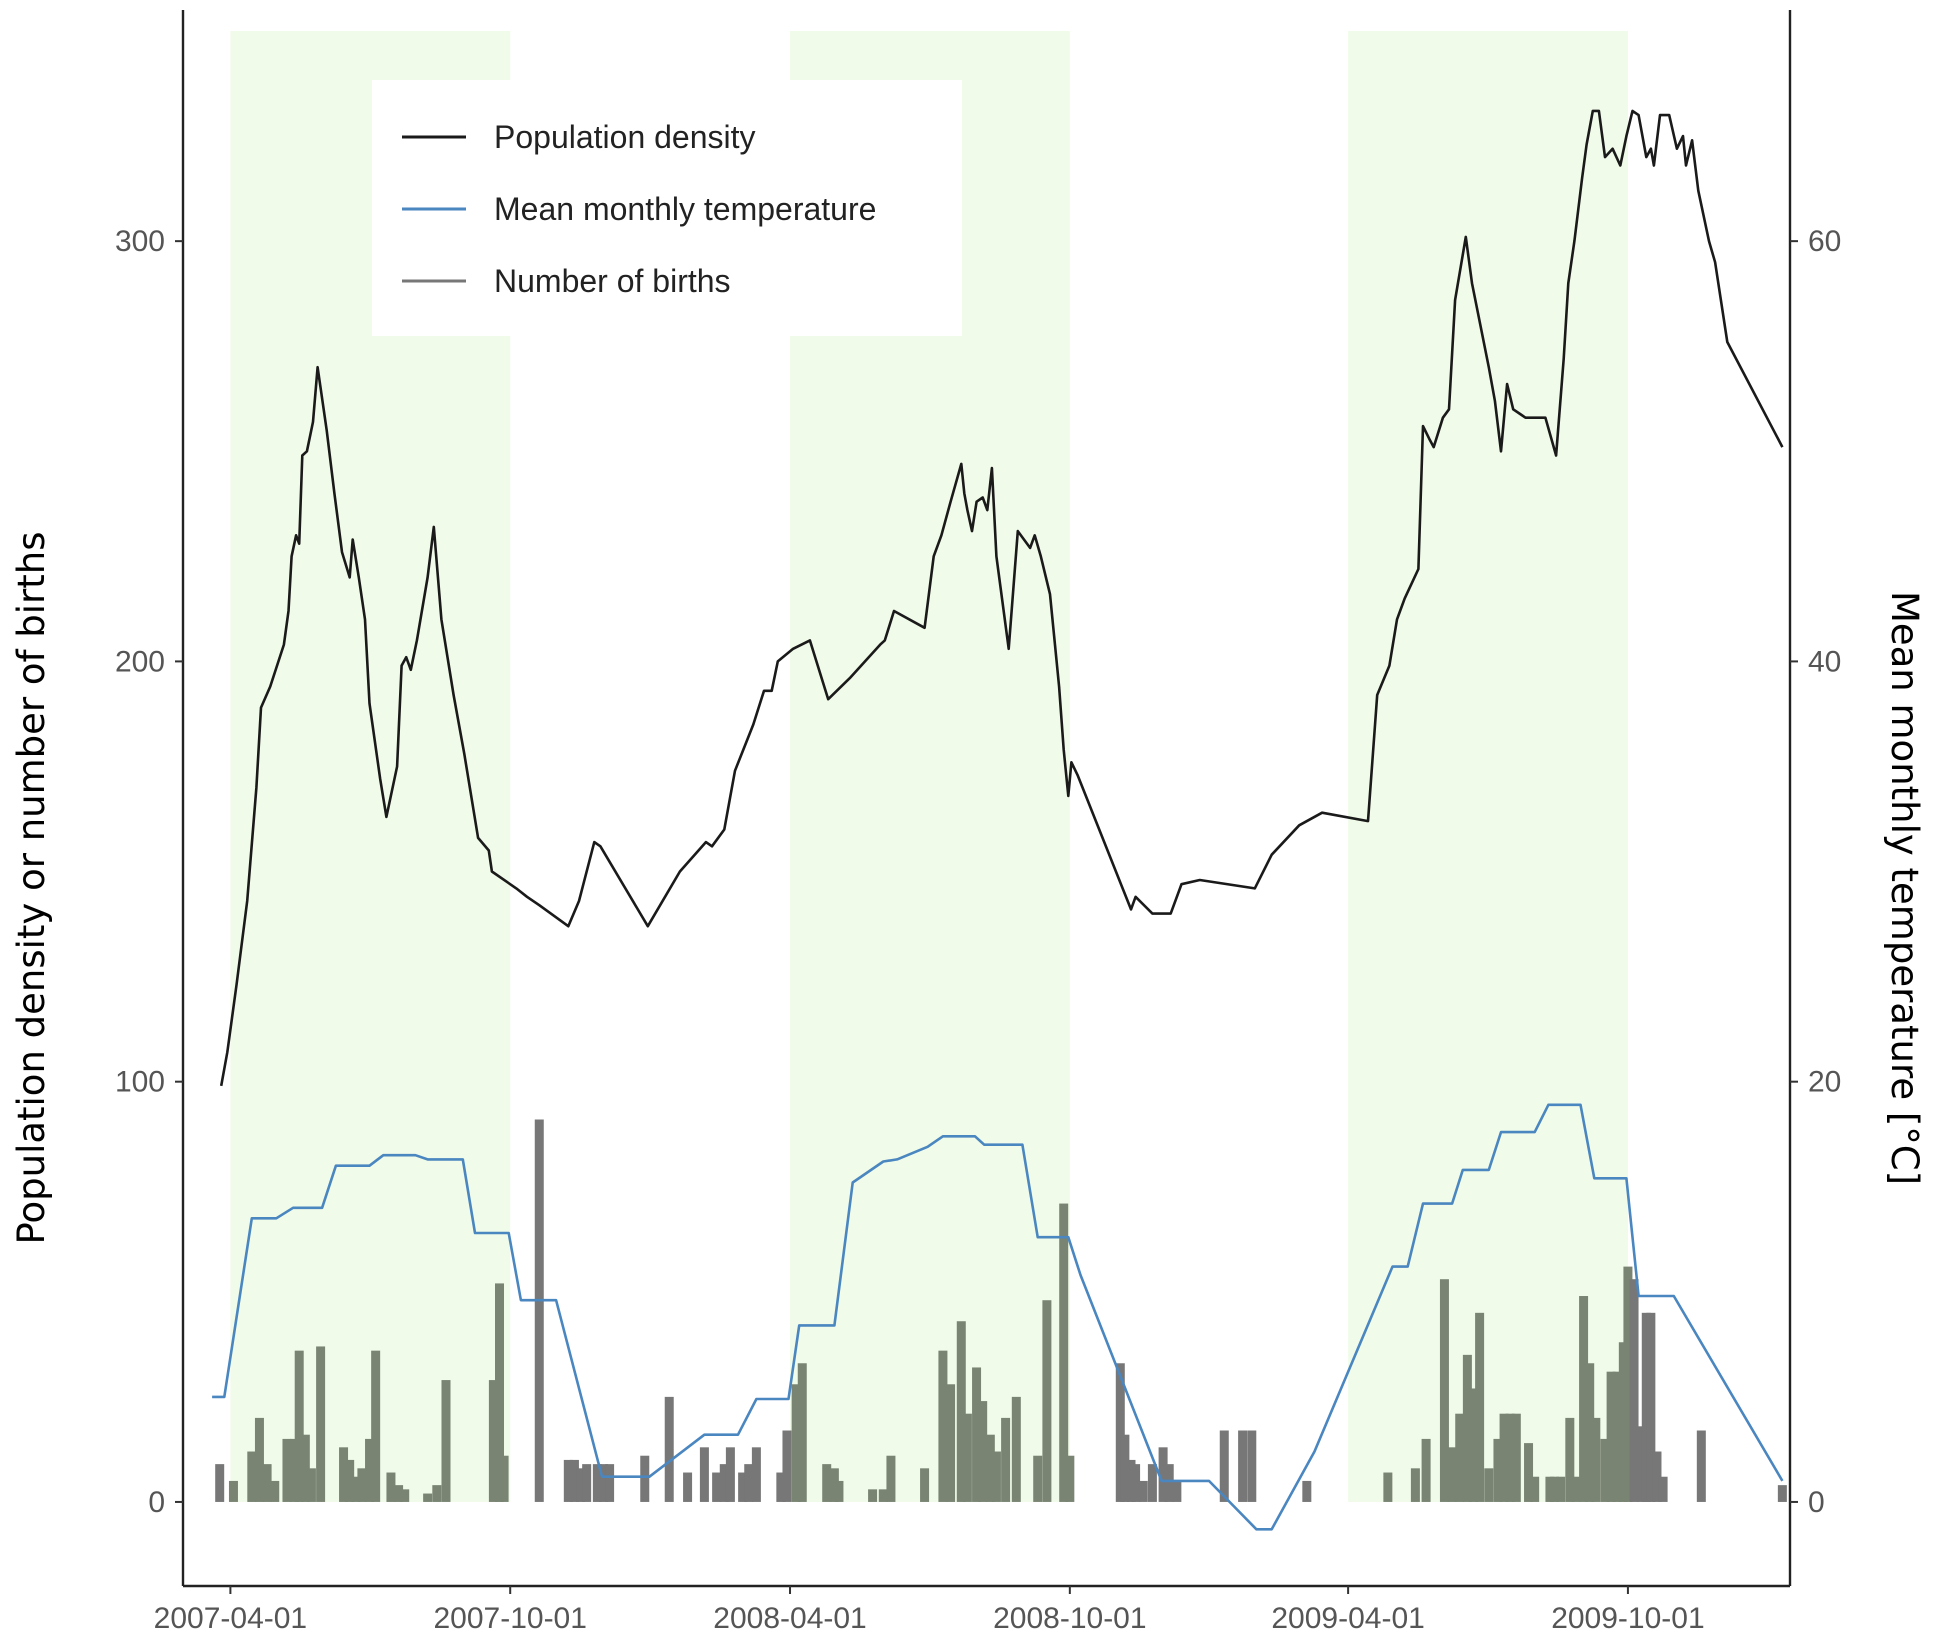 The image size is (1934, 1644). What do you see at coordinates (509, 1618) in the screenshot?
I see `x-tick-label: 2007-10-01` at bounding box center [509, 1618].